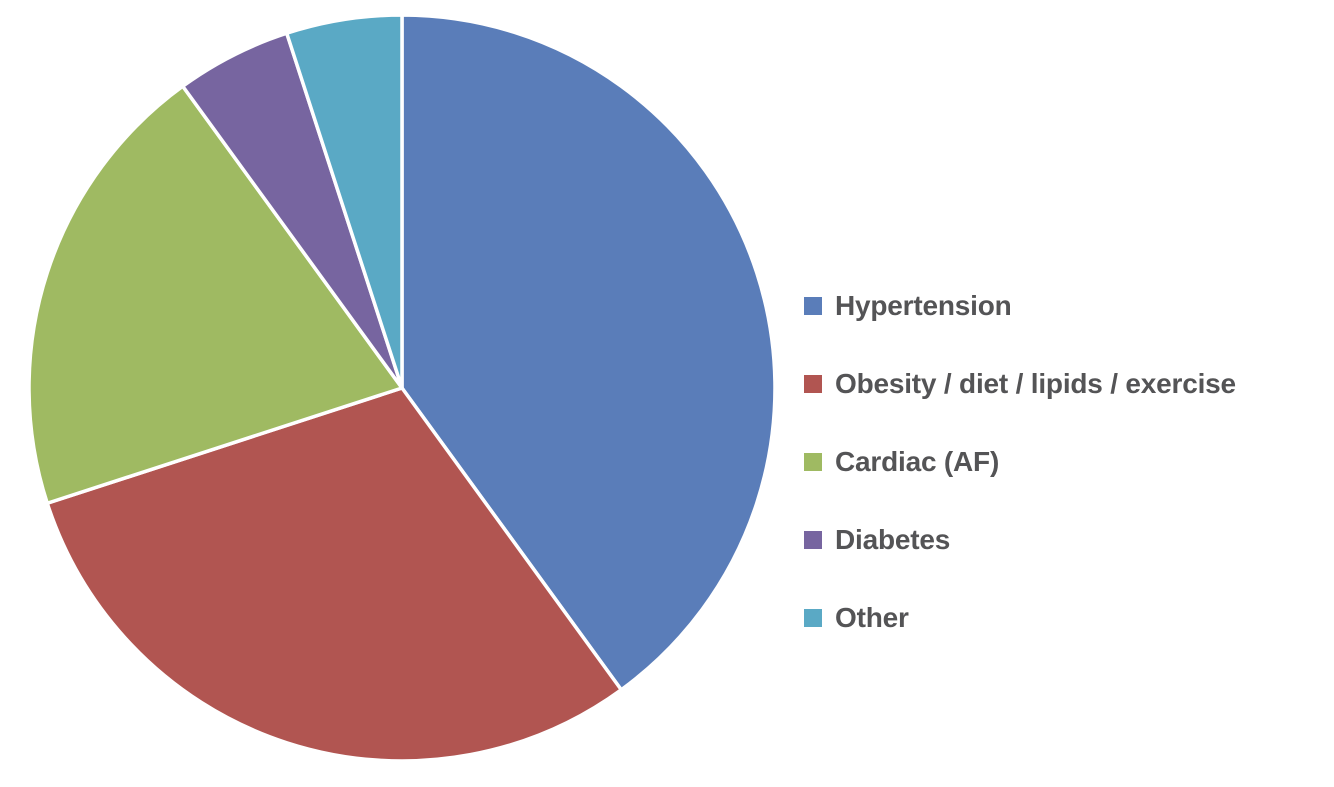 This screenshot has height=787, width=1334. Describe the element at coordinates (917, 461) in the screenshot. I see `legend-label: Cardiac (AF)` at that location.